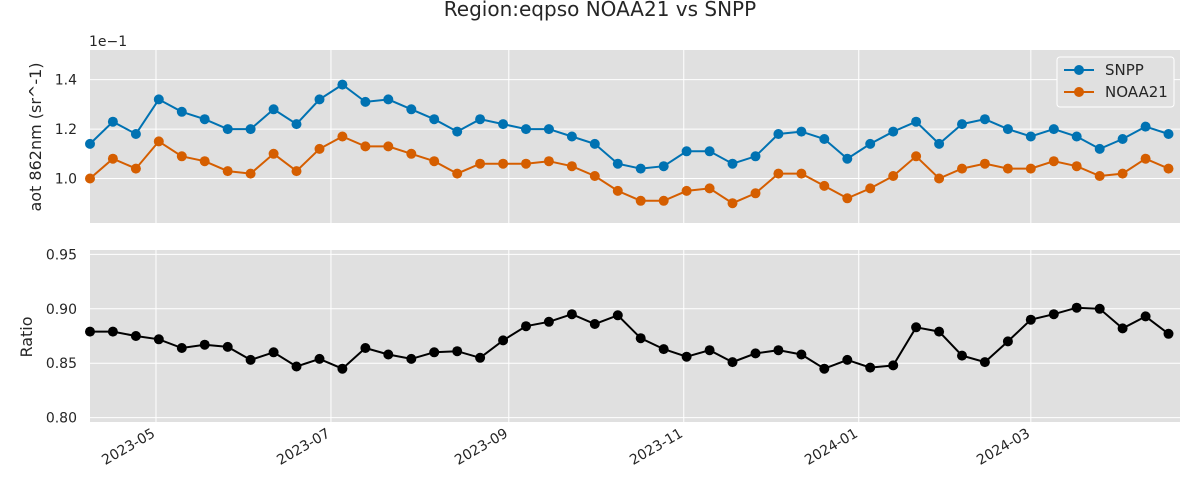 This screenshot has height=500, width=1200. What do you see at coordinates (61, 255) in the screenshot?
I see `bottom-y-tick-label: 0.95` at bounding box center [61, 255].